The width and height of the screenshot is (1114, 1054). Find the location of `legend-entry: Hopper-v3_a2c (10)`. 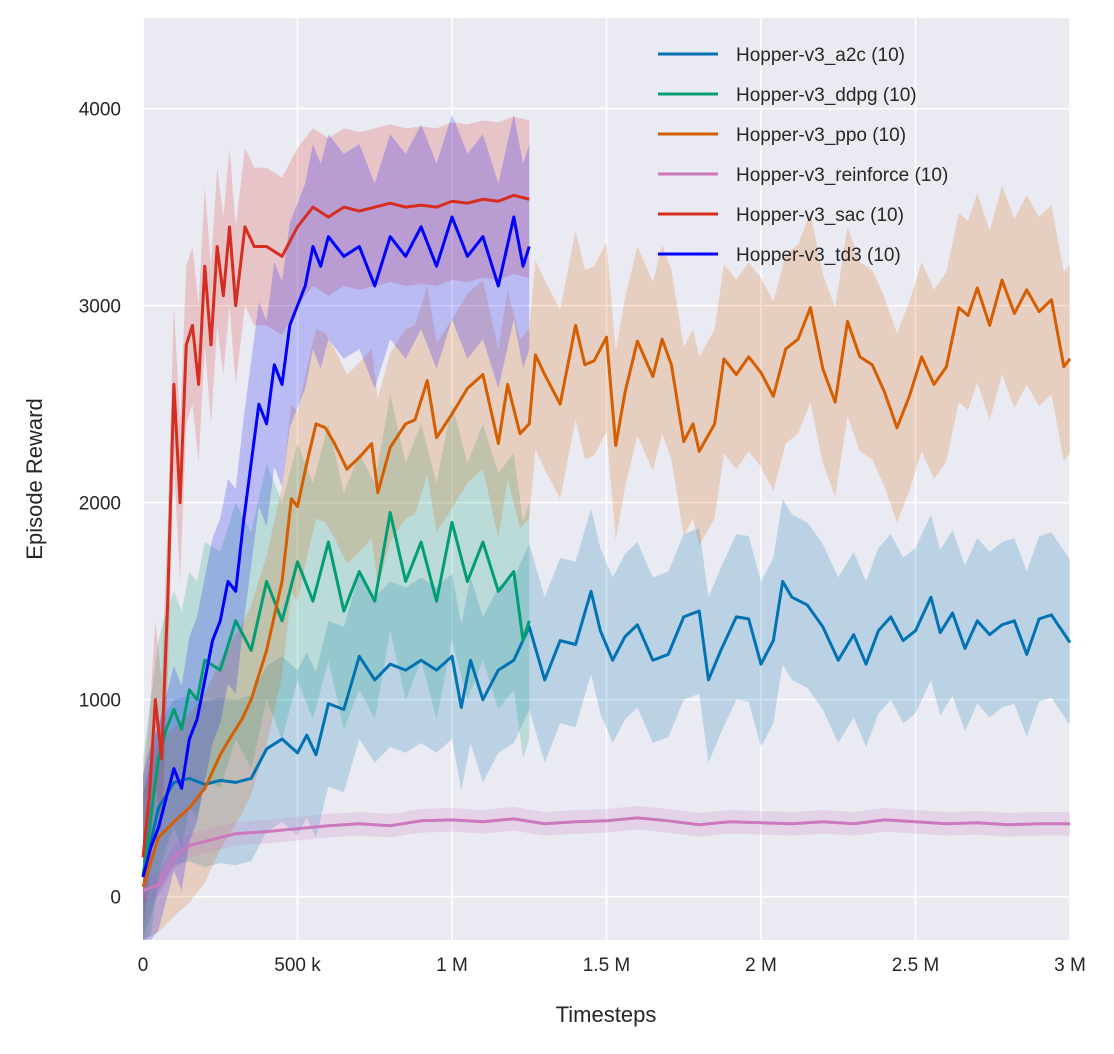

legend-entry: Hopper-v3_a2c (10) is located at coordinates (820, 55).